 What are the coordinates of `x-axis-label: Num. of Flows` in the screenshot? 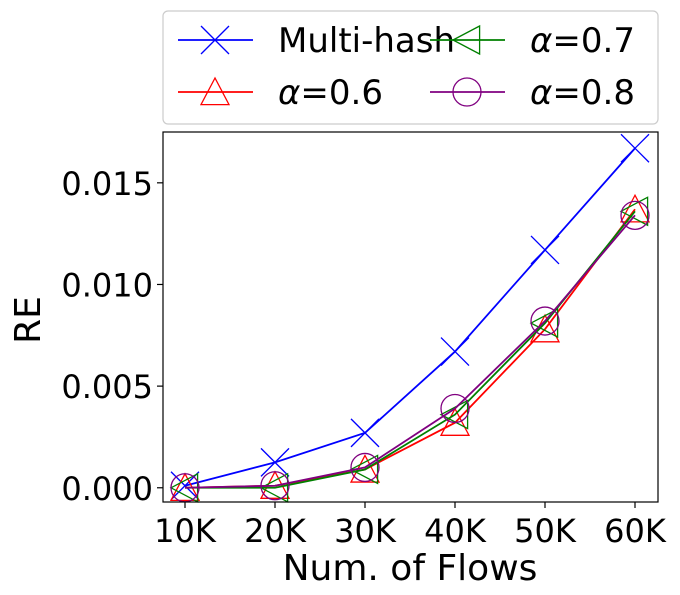 It's located at (410, 568).